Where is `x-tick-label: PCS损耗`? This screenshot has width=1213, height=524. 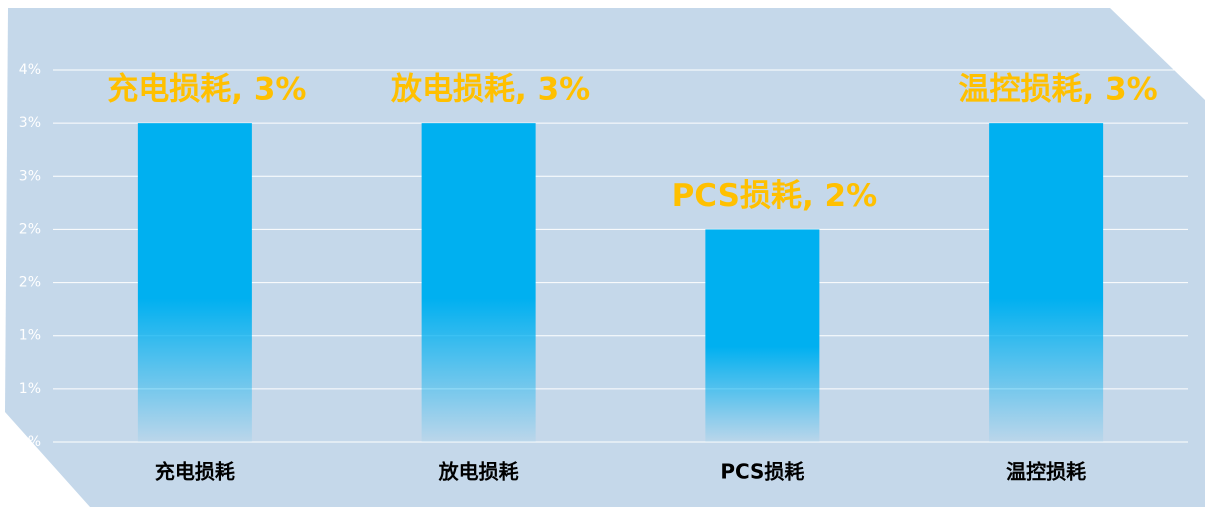 x-tick-label: PCS损耗 is located at coordinates (762, 472).